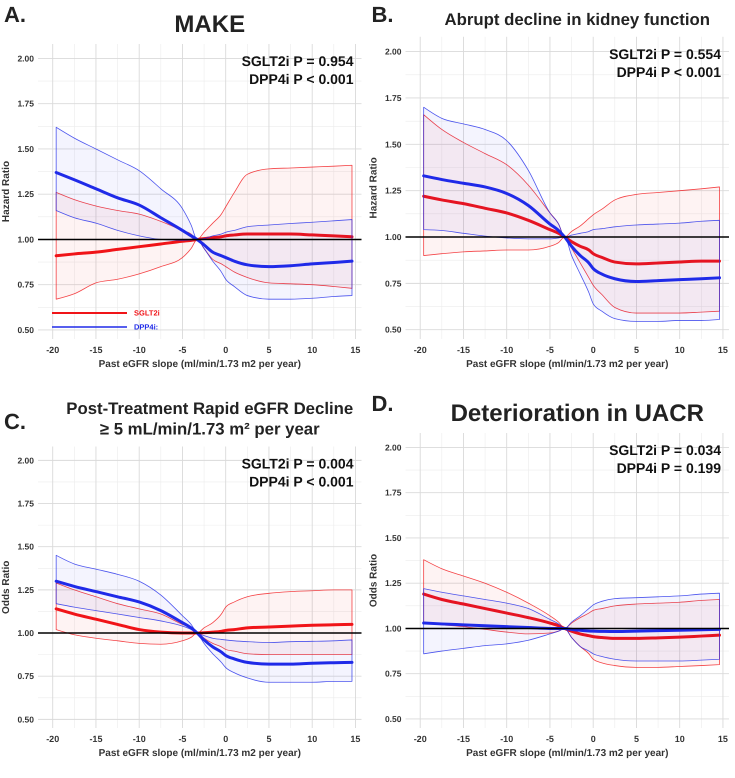 This screenshot has width=735, height=778. Describe the element at coordinates (15, 421) in the screenshot. I see `text: C.` at that location.